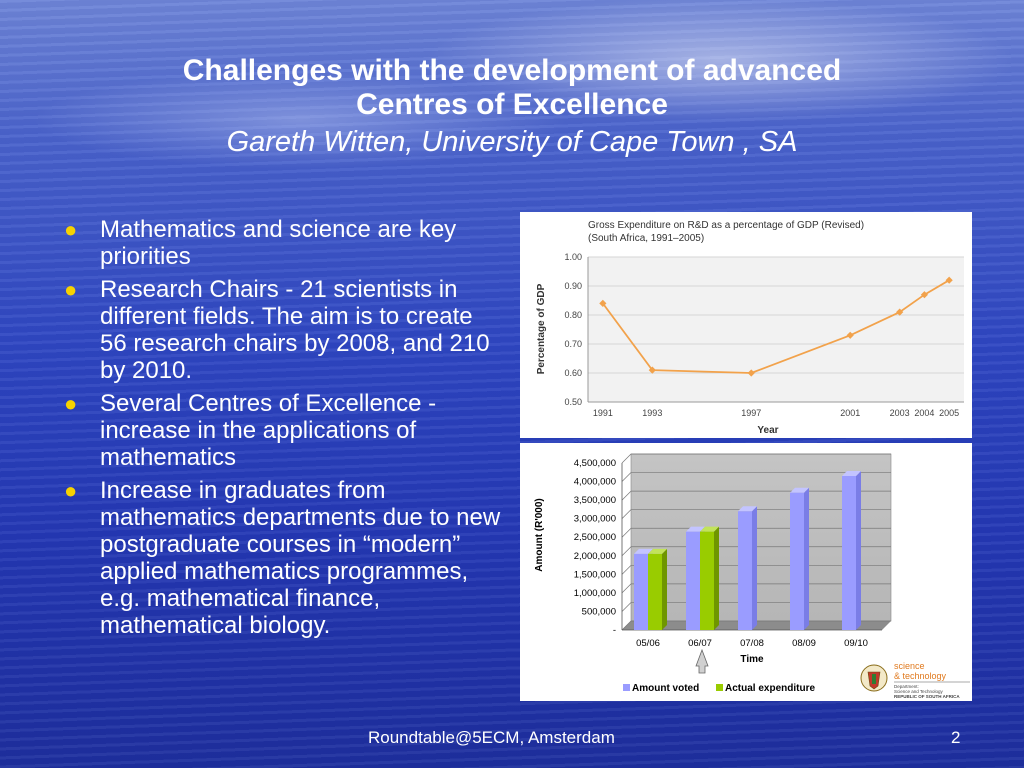 The image size is (1024, 768). What do you see at coordinates (573, 257) in the screenshot?
I see `line-y-tick-label: 1.00` at bounding box center [573, 257].